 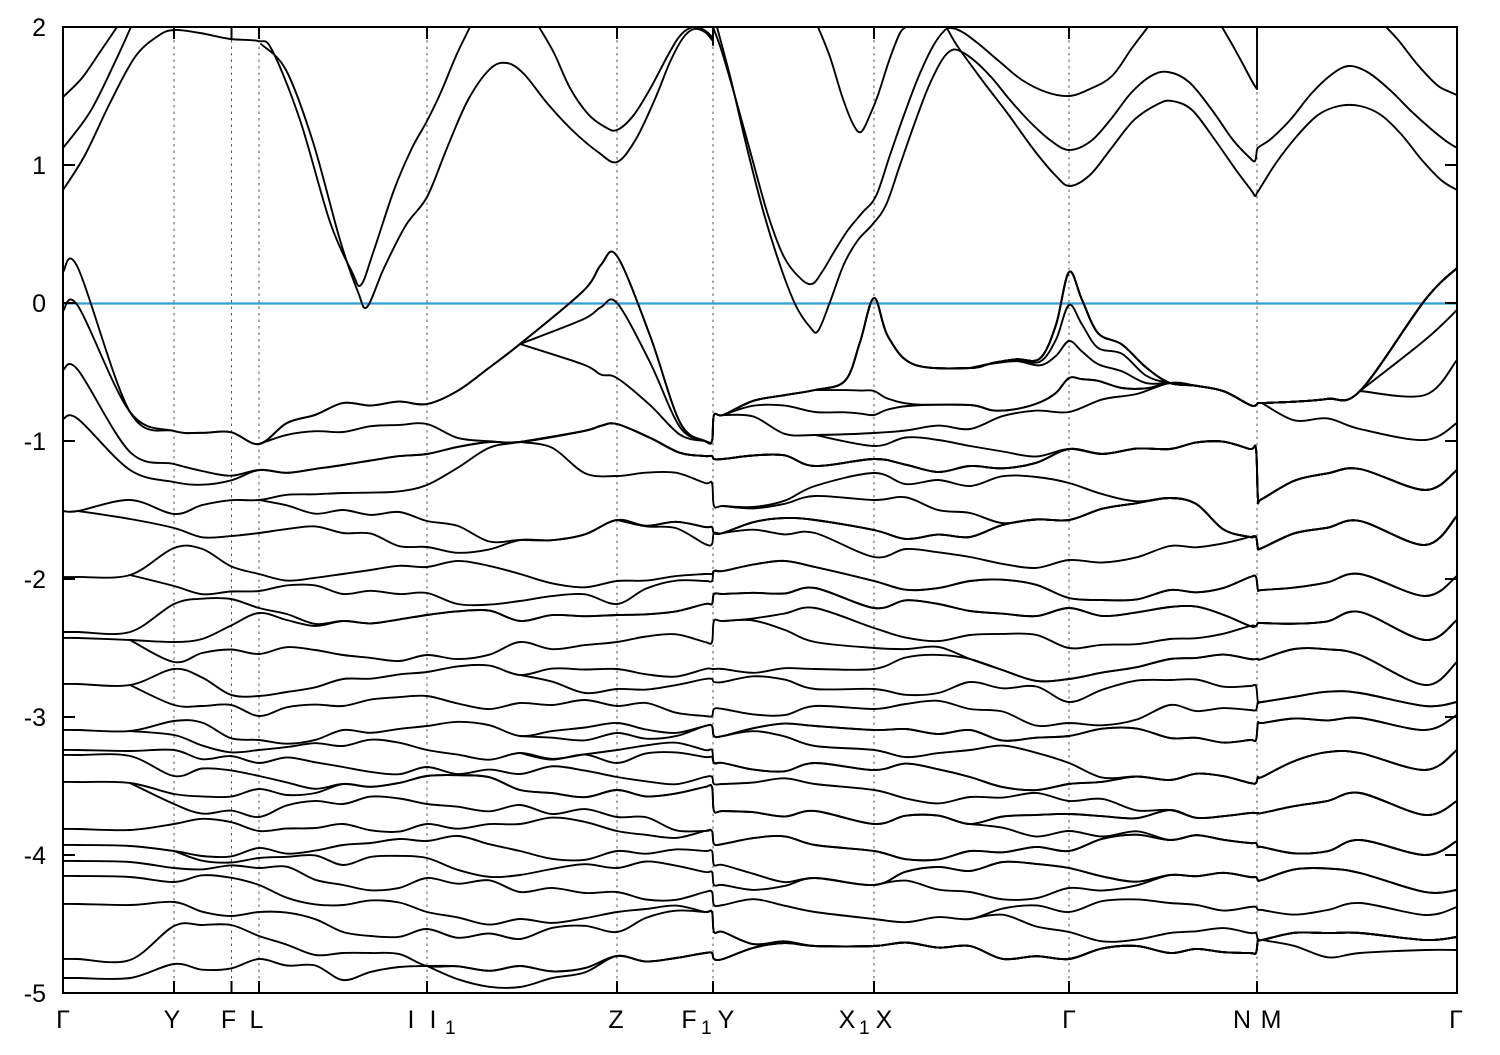 I want to click on svg-text: N, so click(x=1242, y=1020).